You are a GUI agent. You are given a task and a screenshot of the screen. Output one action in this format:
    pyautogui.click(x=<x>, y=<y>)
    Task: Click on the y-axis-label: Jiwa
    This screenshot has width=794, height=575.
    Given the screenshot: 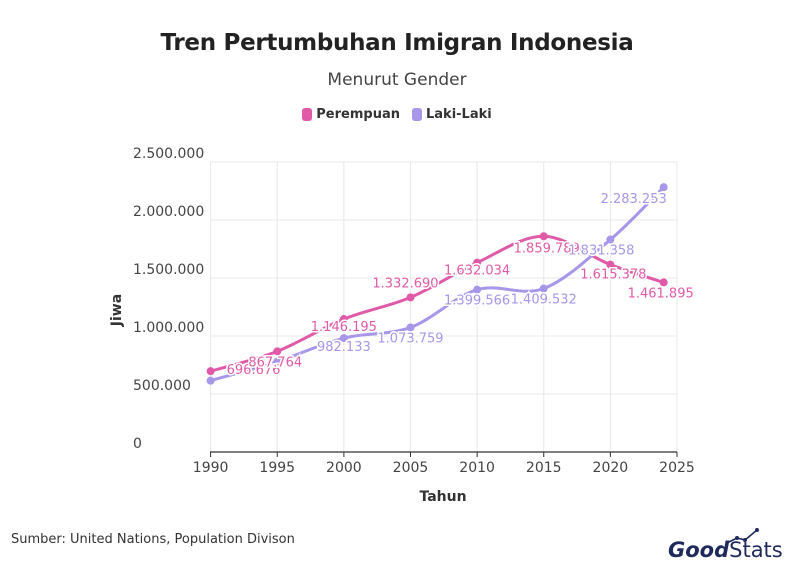 What is the action you would take?
    pyautogui.click(x=117, y=310)
    